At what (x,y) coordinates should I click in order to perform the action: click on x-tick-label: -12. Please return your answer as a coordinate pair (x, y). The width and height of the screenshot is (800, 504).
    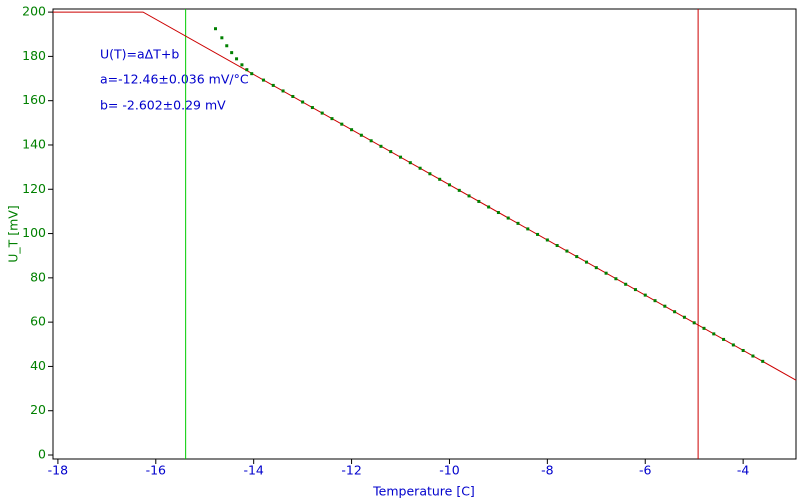
    Looking at the image, I should click on (351, 470).